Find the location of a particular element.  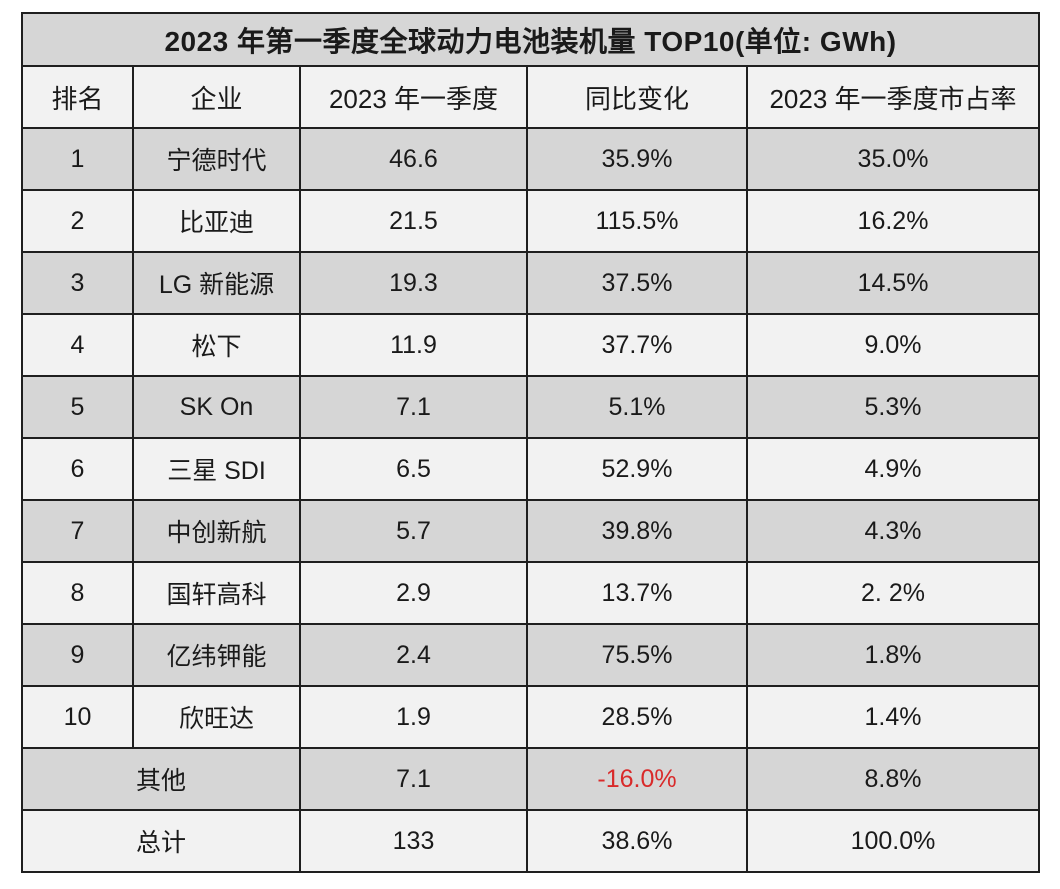

rank-cell: 5 is located at coordinates (77, 407).